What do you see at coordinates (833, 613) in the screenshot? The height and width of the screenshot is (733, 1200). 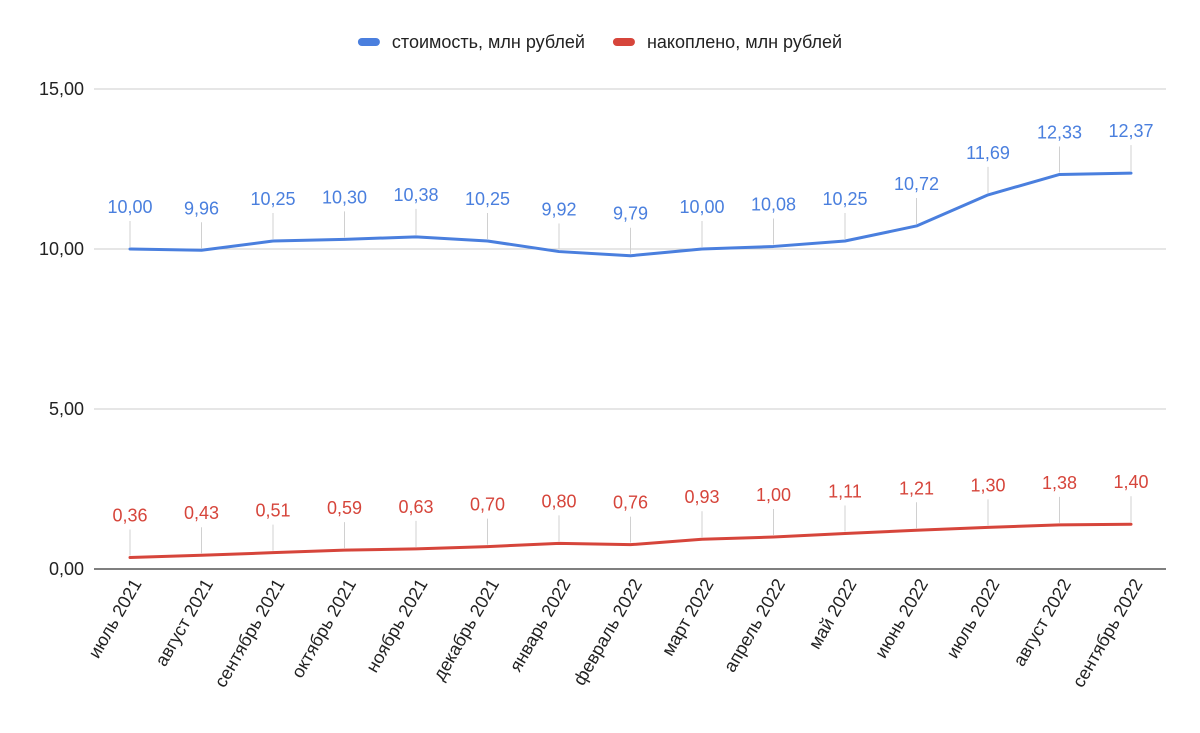 I see `x-tick-label: май 2022` at bounding box center [833, 613].